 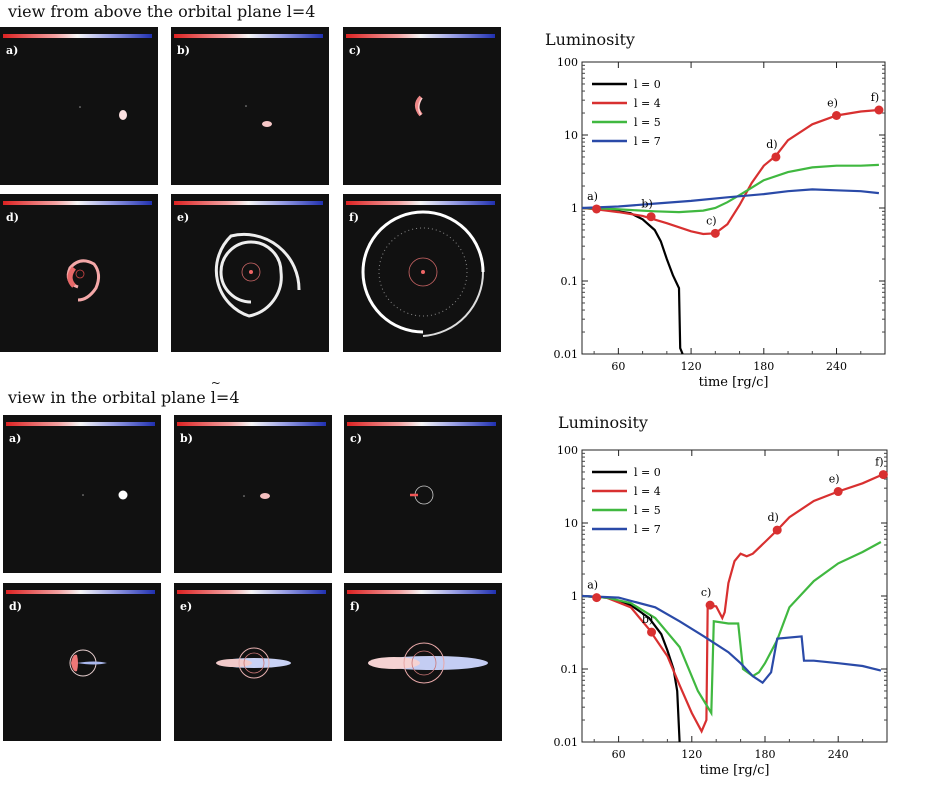 What do you see at coordinates (422, 273) in the screenshot?
I see `top-panel-f: f)` at bounding box center [422, 273].